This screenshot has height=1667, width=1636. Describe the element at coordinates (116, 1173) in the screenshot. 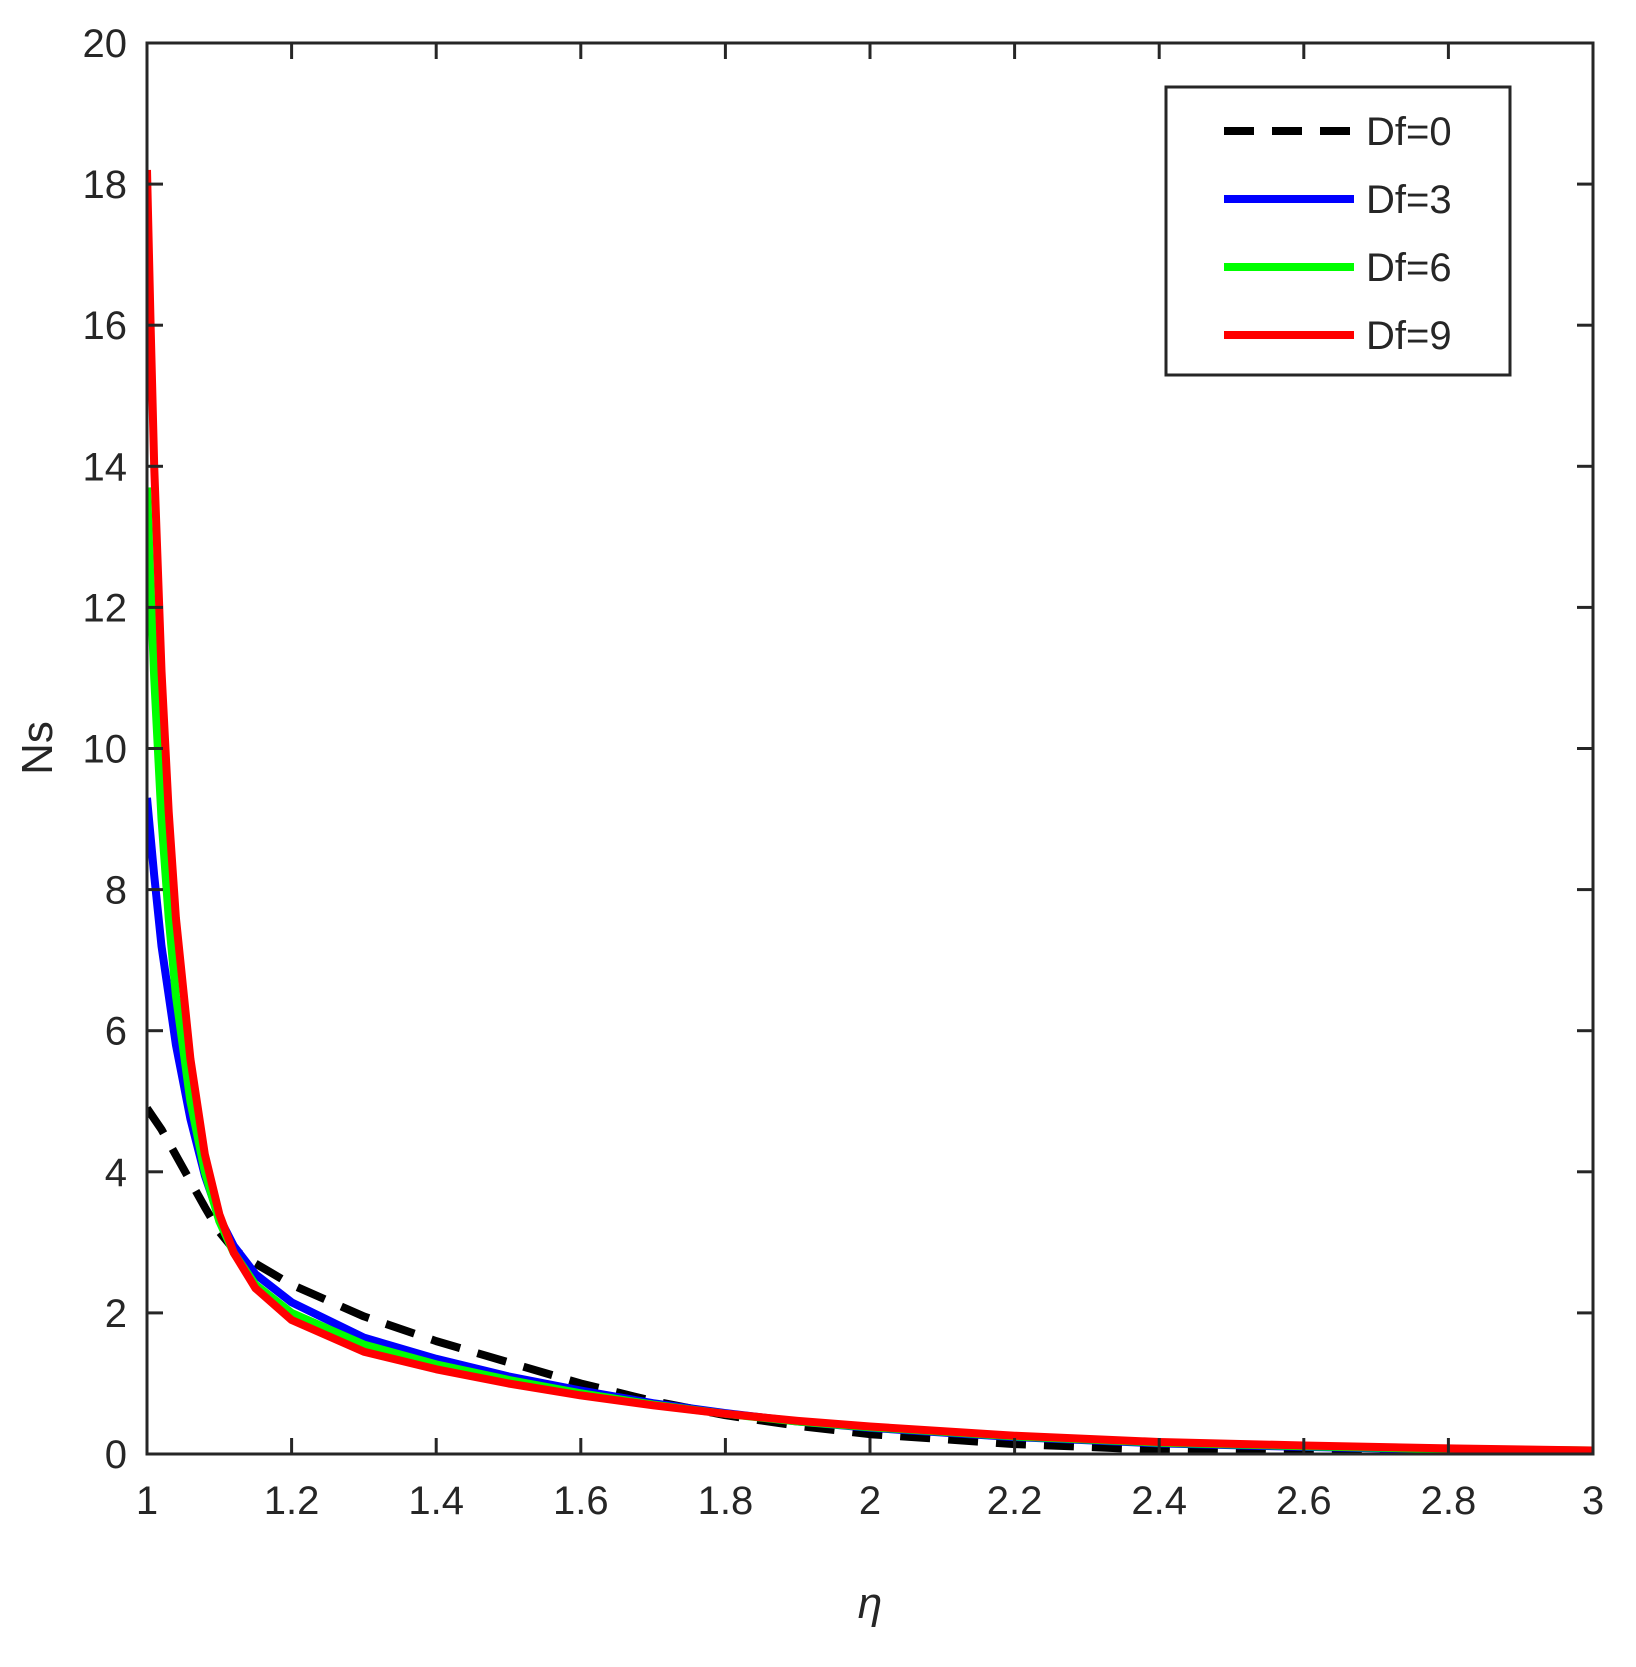

I see `y-tick-label: 4` at that location.